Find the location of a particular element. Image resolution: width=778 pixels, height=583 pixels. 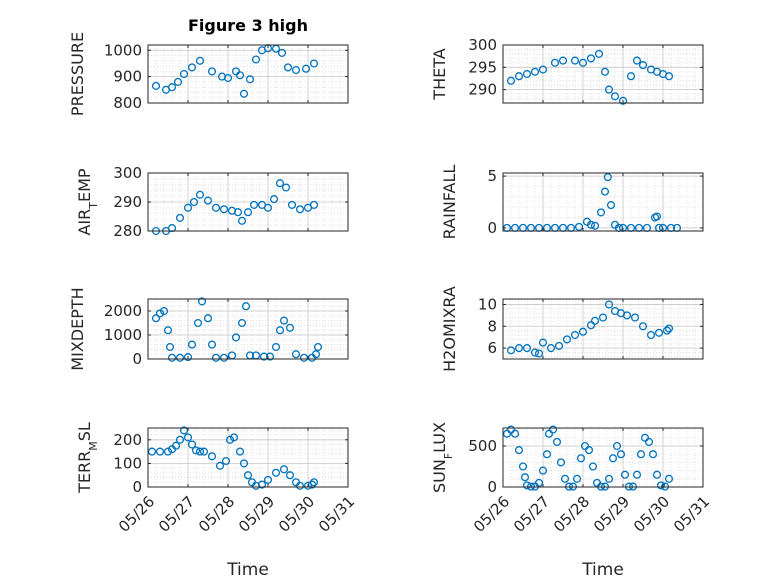

y-axis-label-part: MIXDEPTH is located at coordinates (77, 328).